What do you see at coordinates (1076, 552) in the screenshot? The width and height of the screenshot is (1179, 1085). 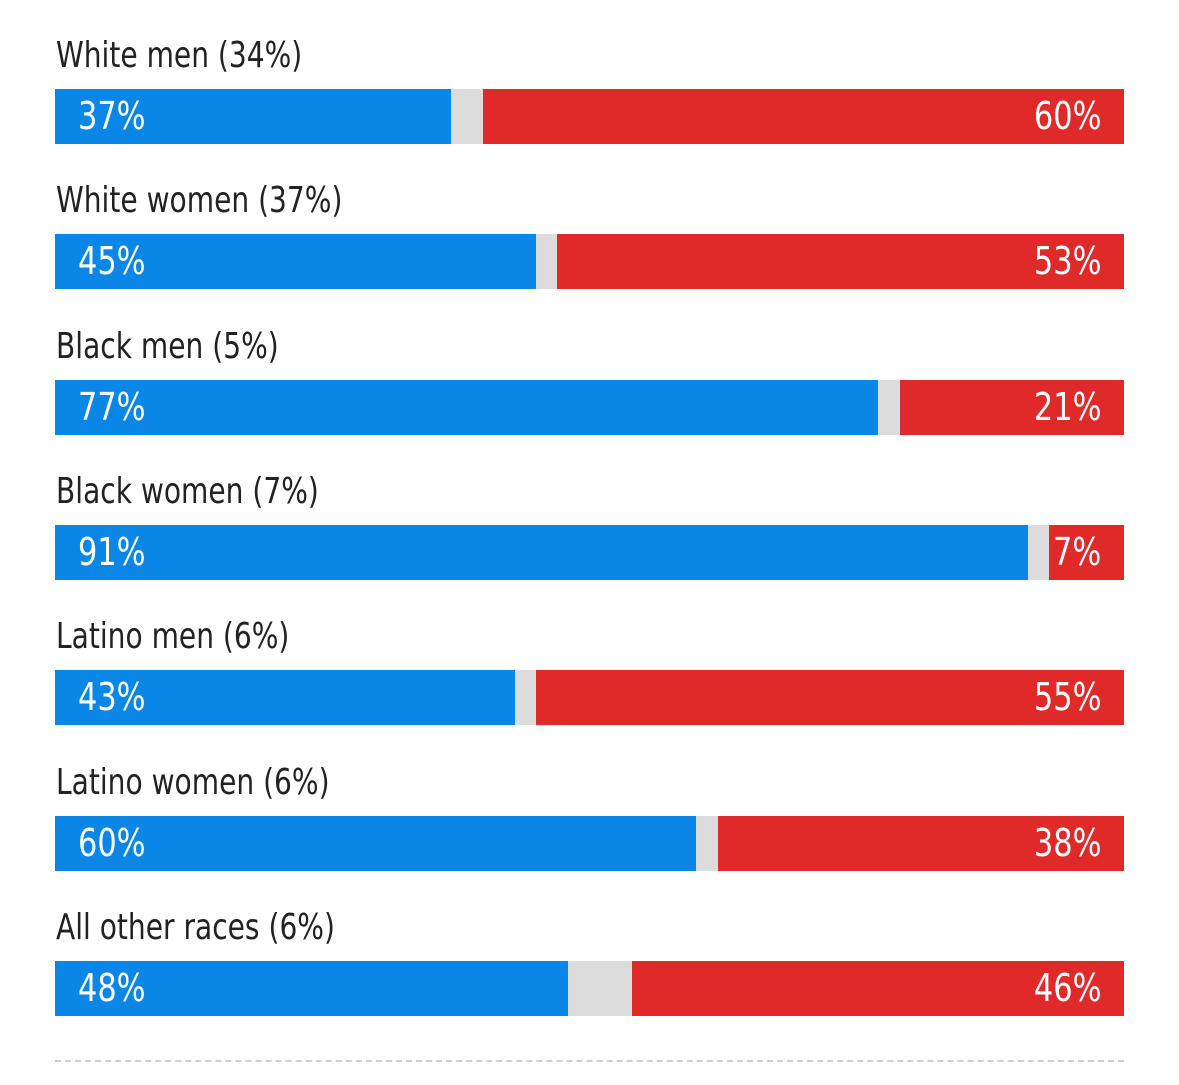 I see `data-label-rep: 7%` at bounding box center [1076, 552].